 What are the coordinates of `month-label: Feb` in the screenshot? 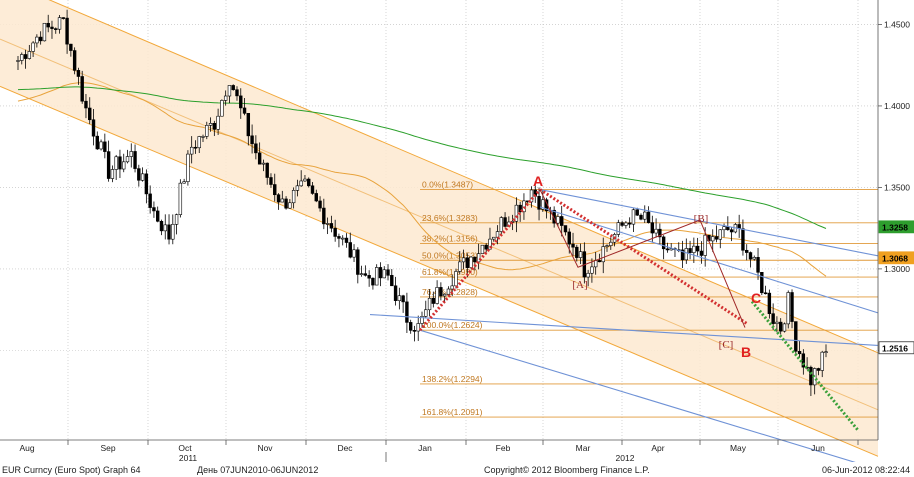 It's located at (503, 448).